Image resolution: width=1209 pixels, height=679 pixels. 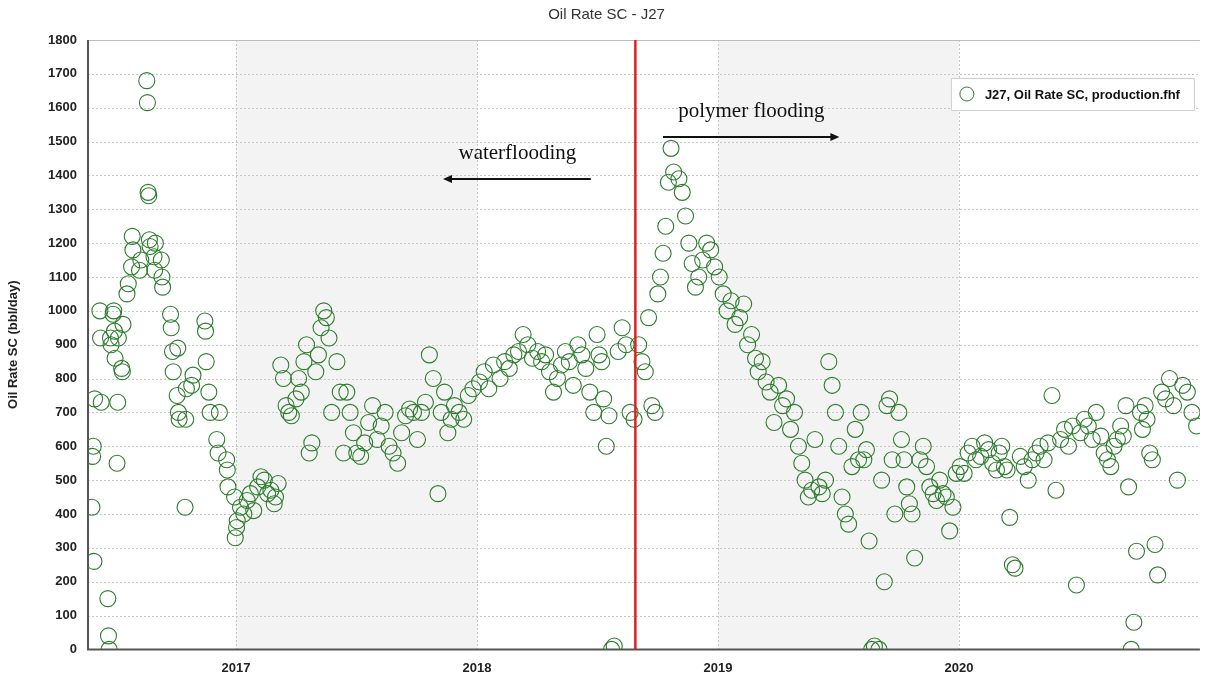 I want to click on y-tick-label: 1800, so click(x=62, y=39).